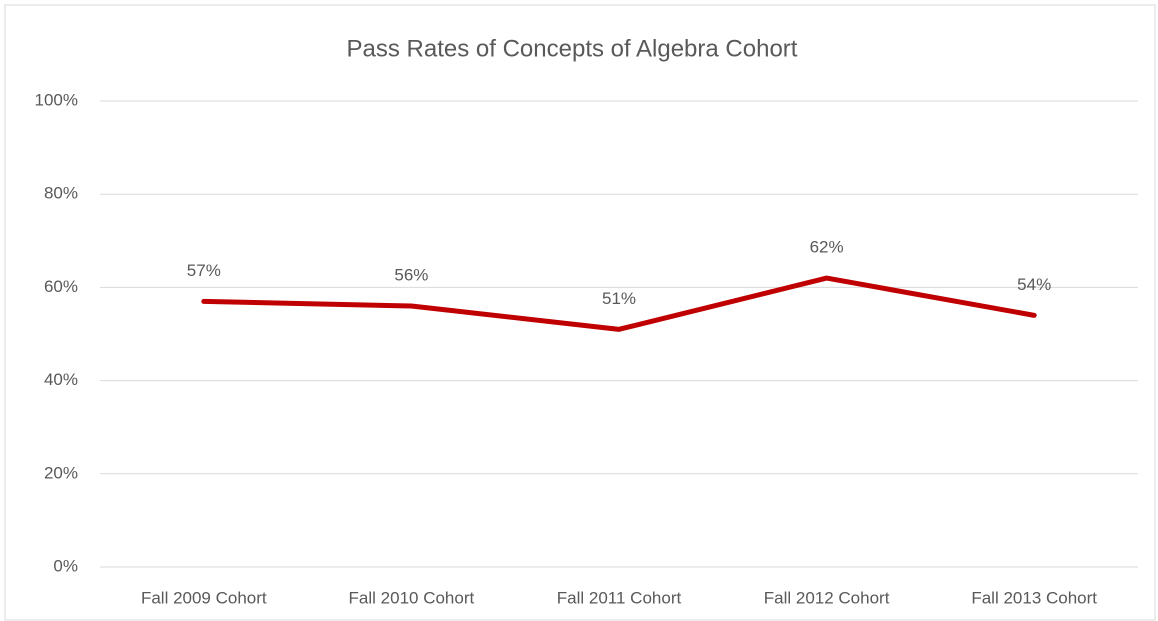  What do you see at coordinates (204, 270) in the screenshot?
I see `data-label: 57%` at bounding box center [204, 270].